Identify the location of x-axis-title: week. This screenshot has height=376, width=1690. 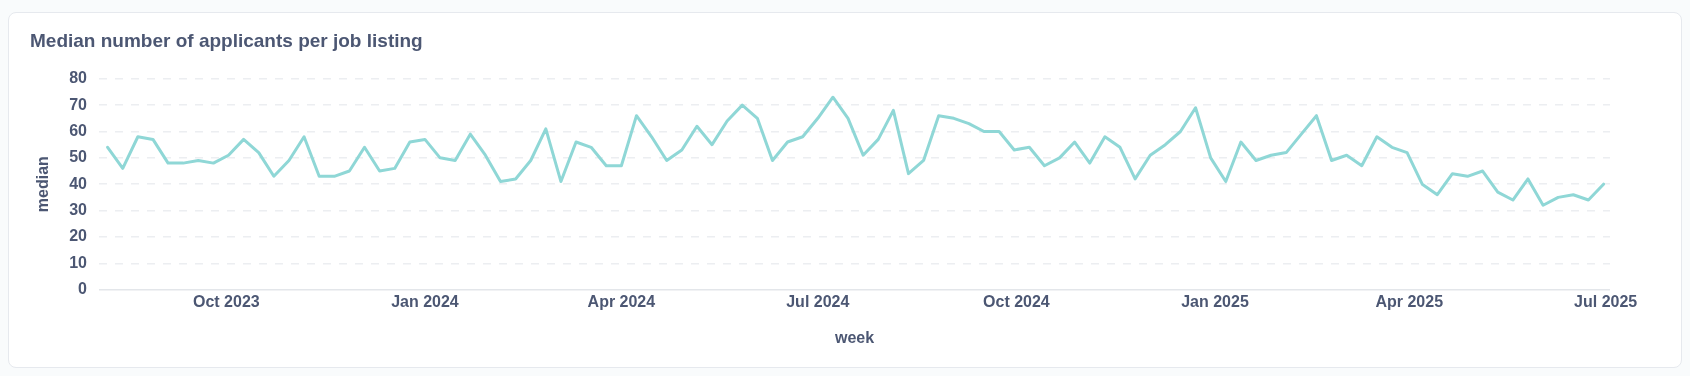
(854, 337).